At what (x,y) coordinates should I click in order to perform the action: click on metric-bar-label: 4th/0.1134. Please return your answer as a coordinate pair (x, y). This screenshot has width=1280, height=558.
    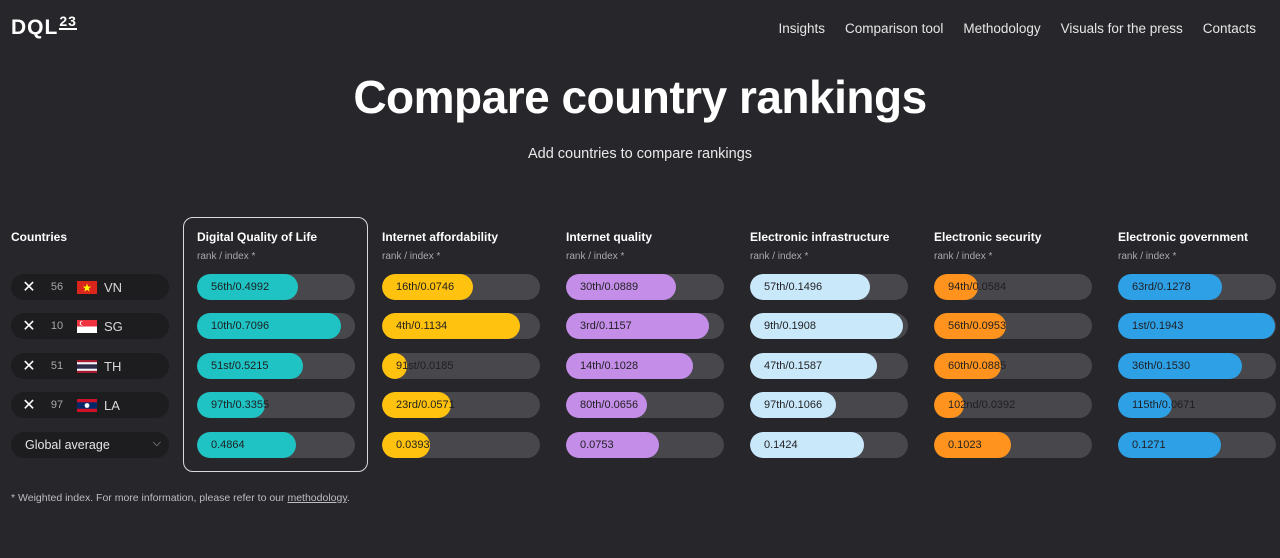
    Looking at the image, I should click on (422, 326).